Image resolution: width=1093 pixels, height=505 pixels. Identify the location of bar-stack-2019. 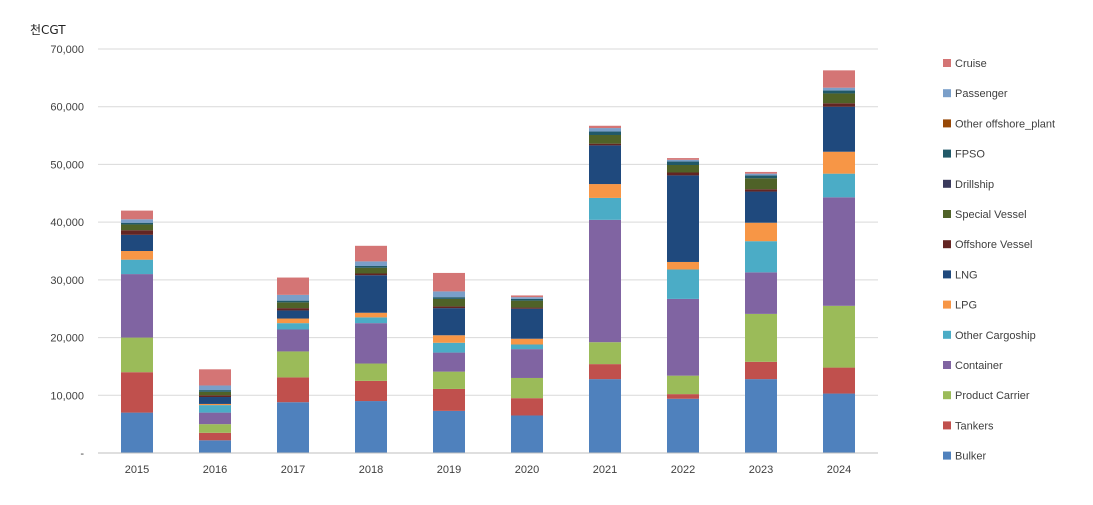
(449, 362).